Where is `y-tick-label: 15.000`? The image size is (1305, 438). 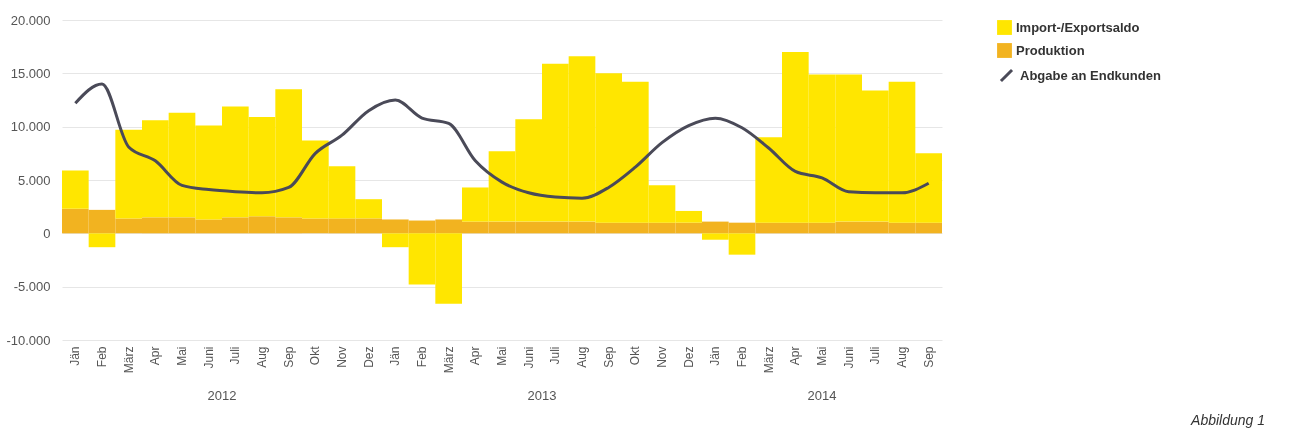
y-tick-label: 15.000 is located at coordinates (30, 73).